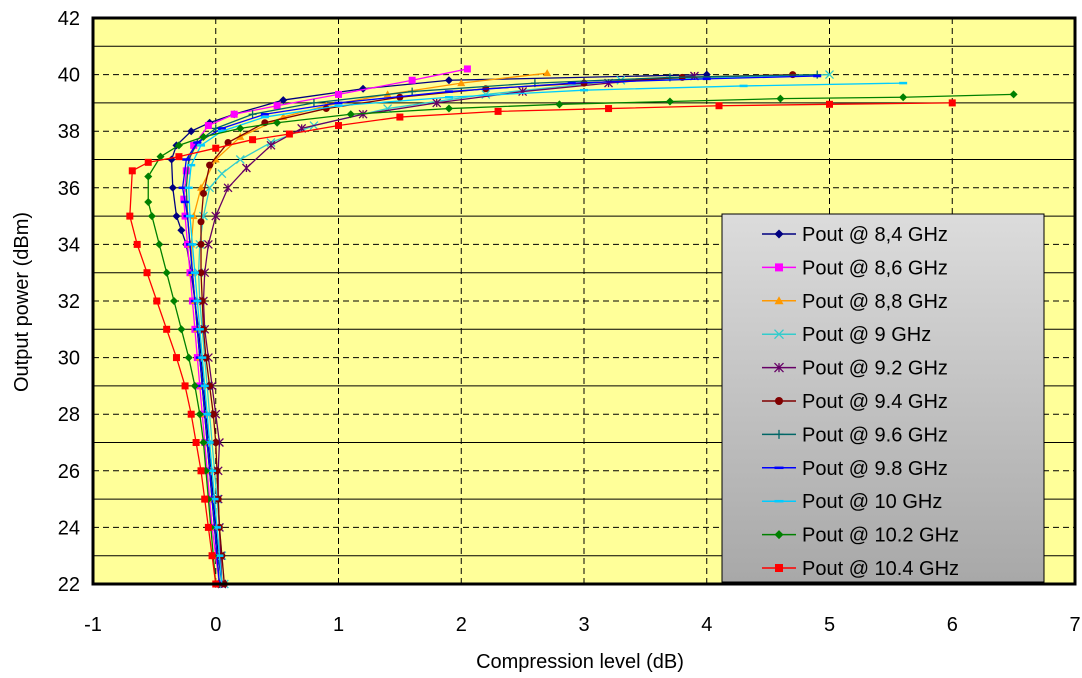 This screenshot has height=678, width=1082. What do you see at coordinates (580, 662) in the screenshot?
I see `x-axis-title: Compression level (dB)` at bounding box center [580, 662].